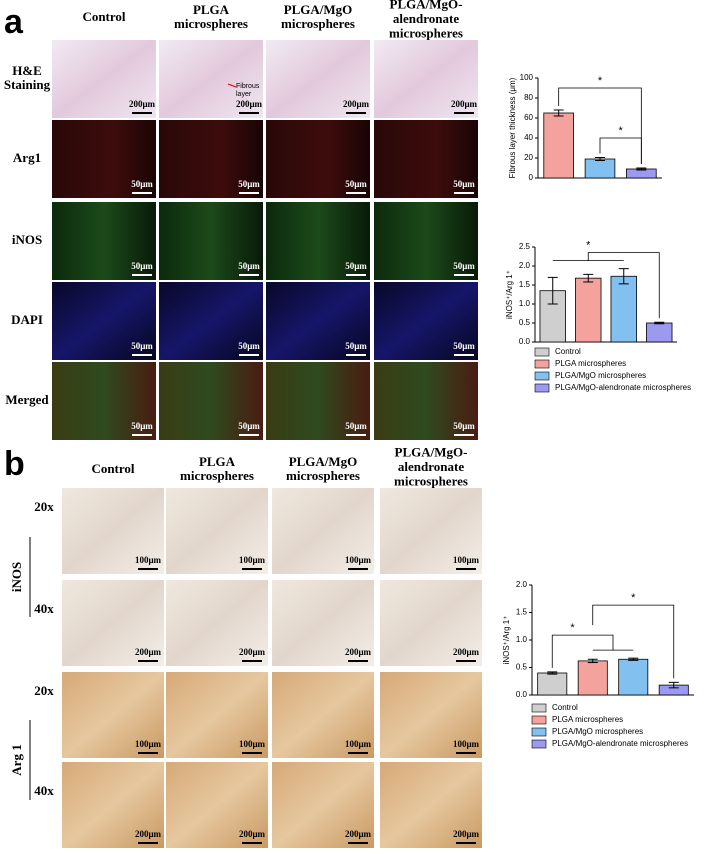 The width and height of the screenshot is (705, 854). What do you see at coordinates (600, 375) in the screenshot?
I see `legend-label: PLGA/MgO microspheres` at bounding box center [600, 375].